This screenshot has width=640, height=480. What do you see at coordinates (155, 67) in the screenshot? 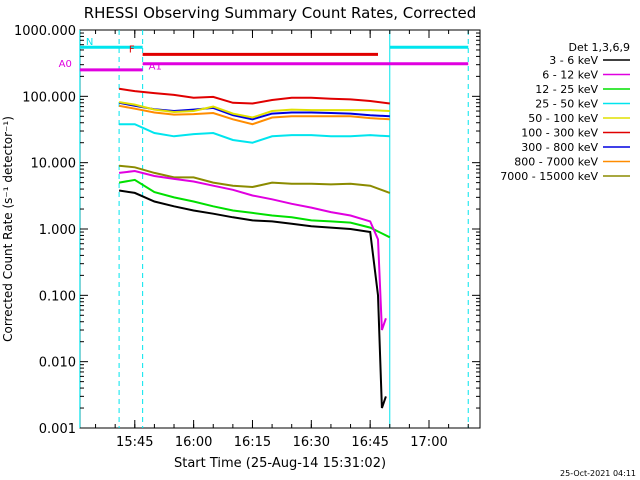
I see `flag-label: A1` at bounding box center [155, 67].